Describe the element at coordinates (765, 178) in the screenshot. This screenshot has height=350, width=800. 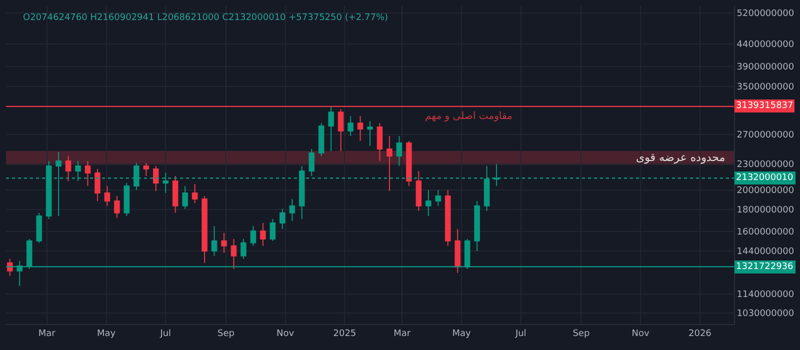
I see `ref-line-label: 2132000010` at that location.